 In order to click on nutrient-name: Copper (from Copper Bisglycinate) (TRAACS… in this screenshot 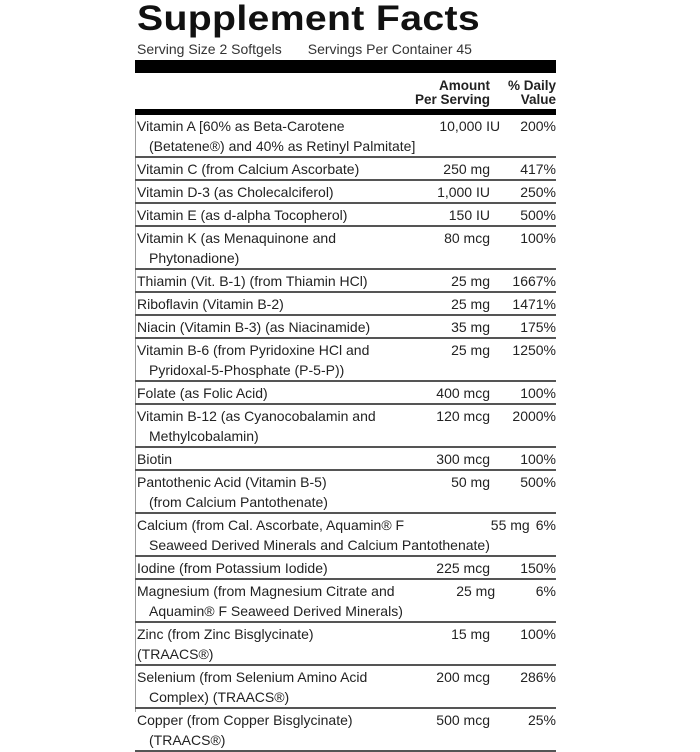, I will do `click(245, 730)`.